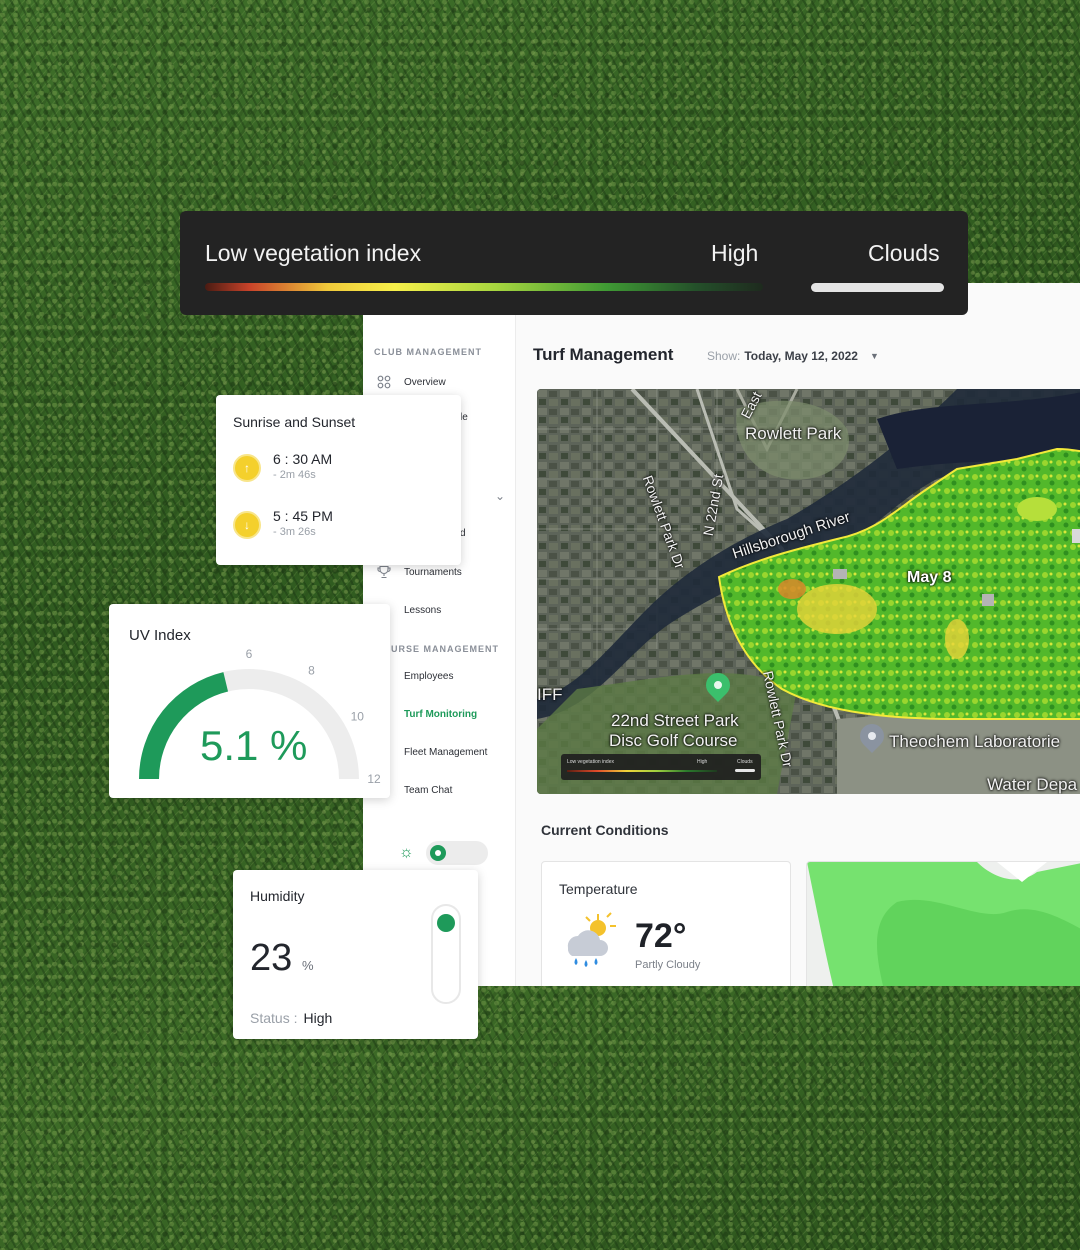 This screenshot has width=1080, height=1250. What do you see at coordinates (724, 356) in the screenshot?
I see `date-filter-label: Show:` at bounding box center [724, 356].